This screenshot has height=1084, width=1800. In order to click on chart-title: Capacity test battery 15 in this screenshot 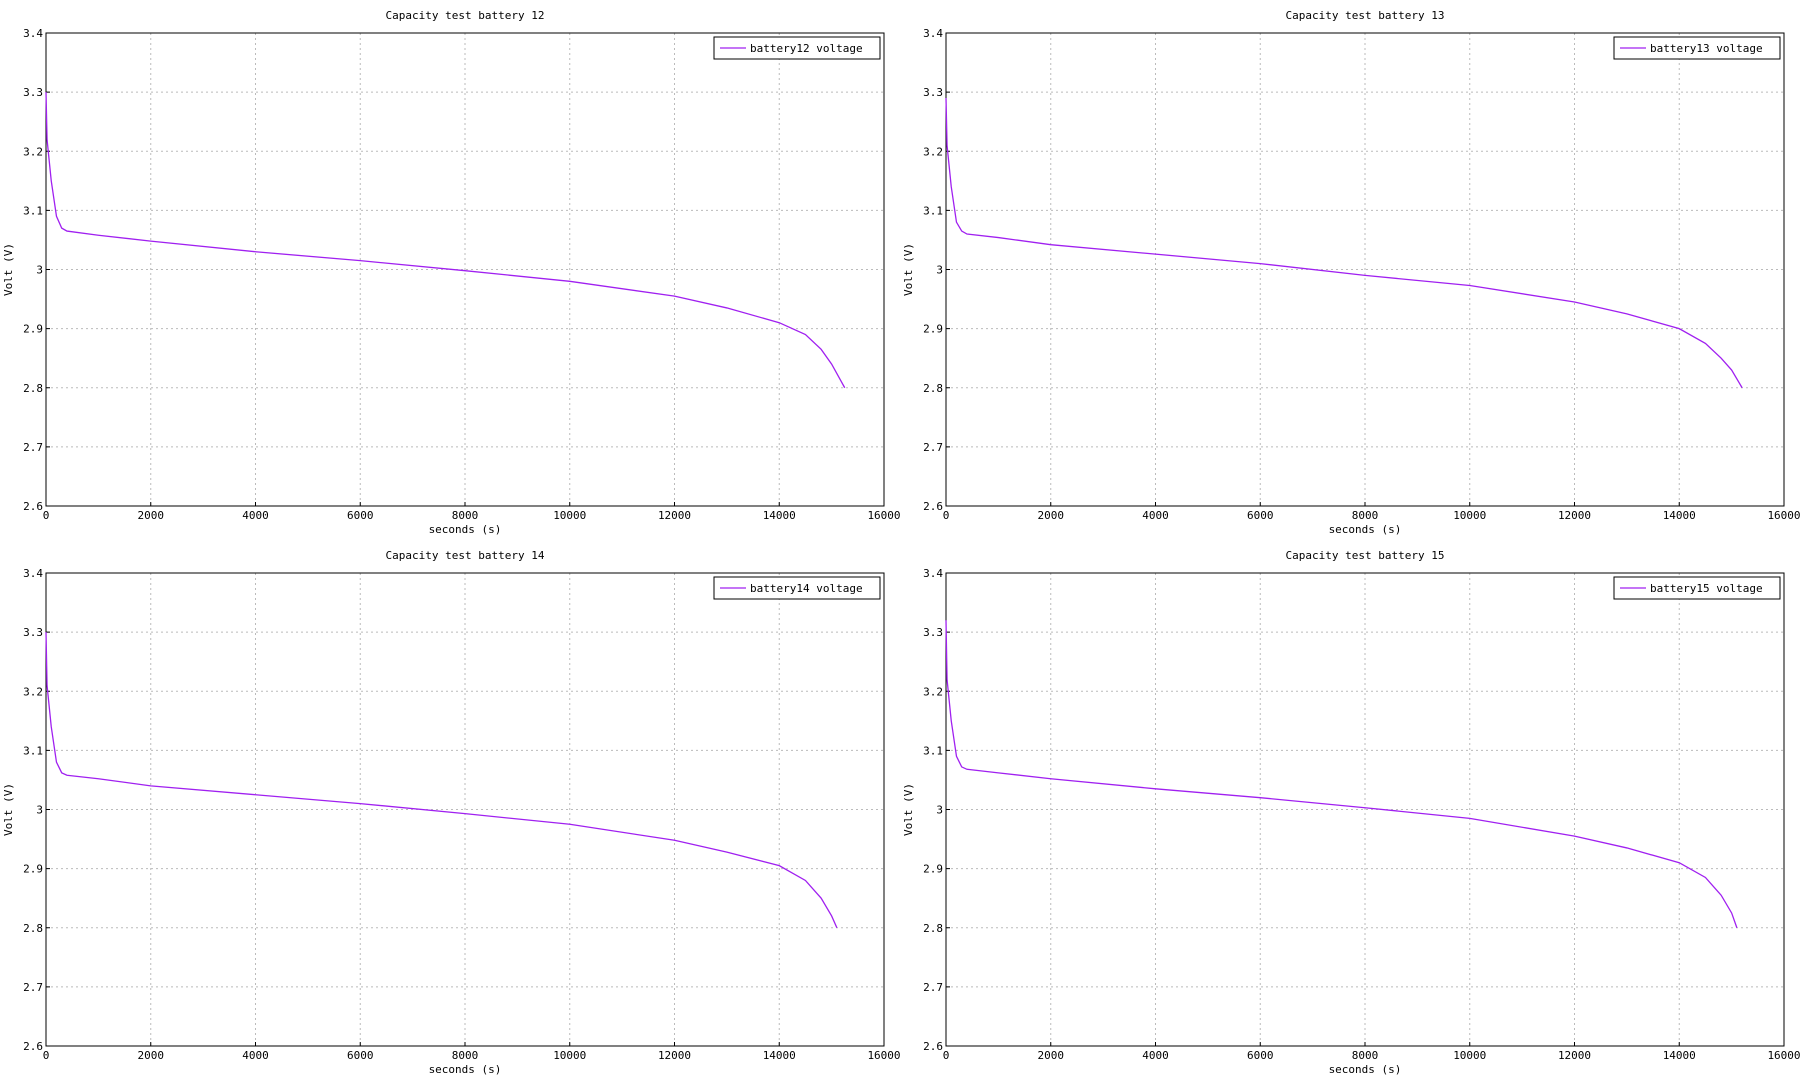, I will do `click(1365, 555)`.